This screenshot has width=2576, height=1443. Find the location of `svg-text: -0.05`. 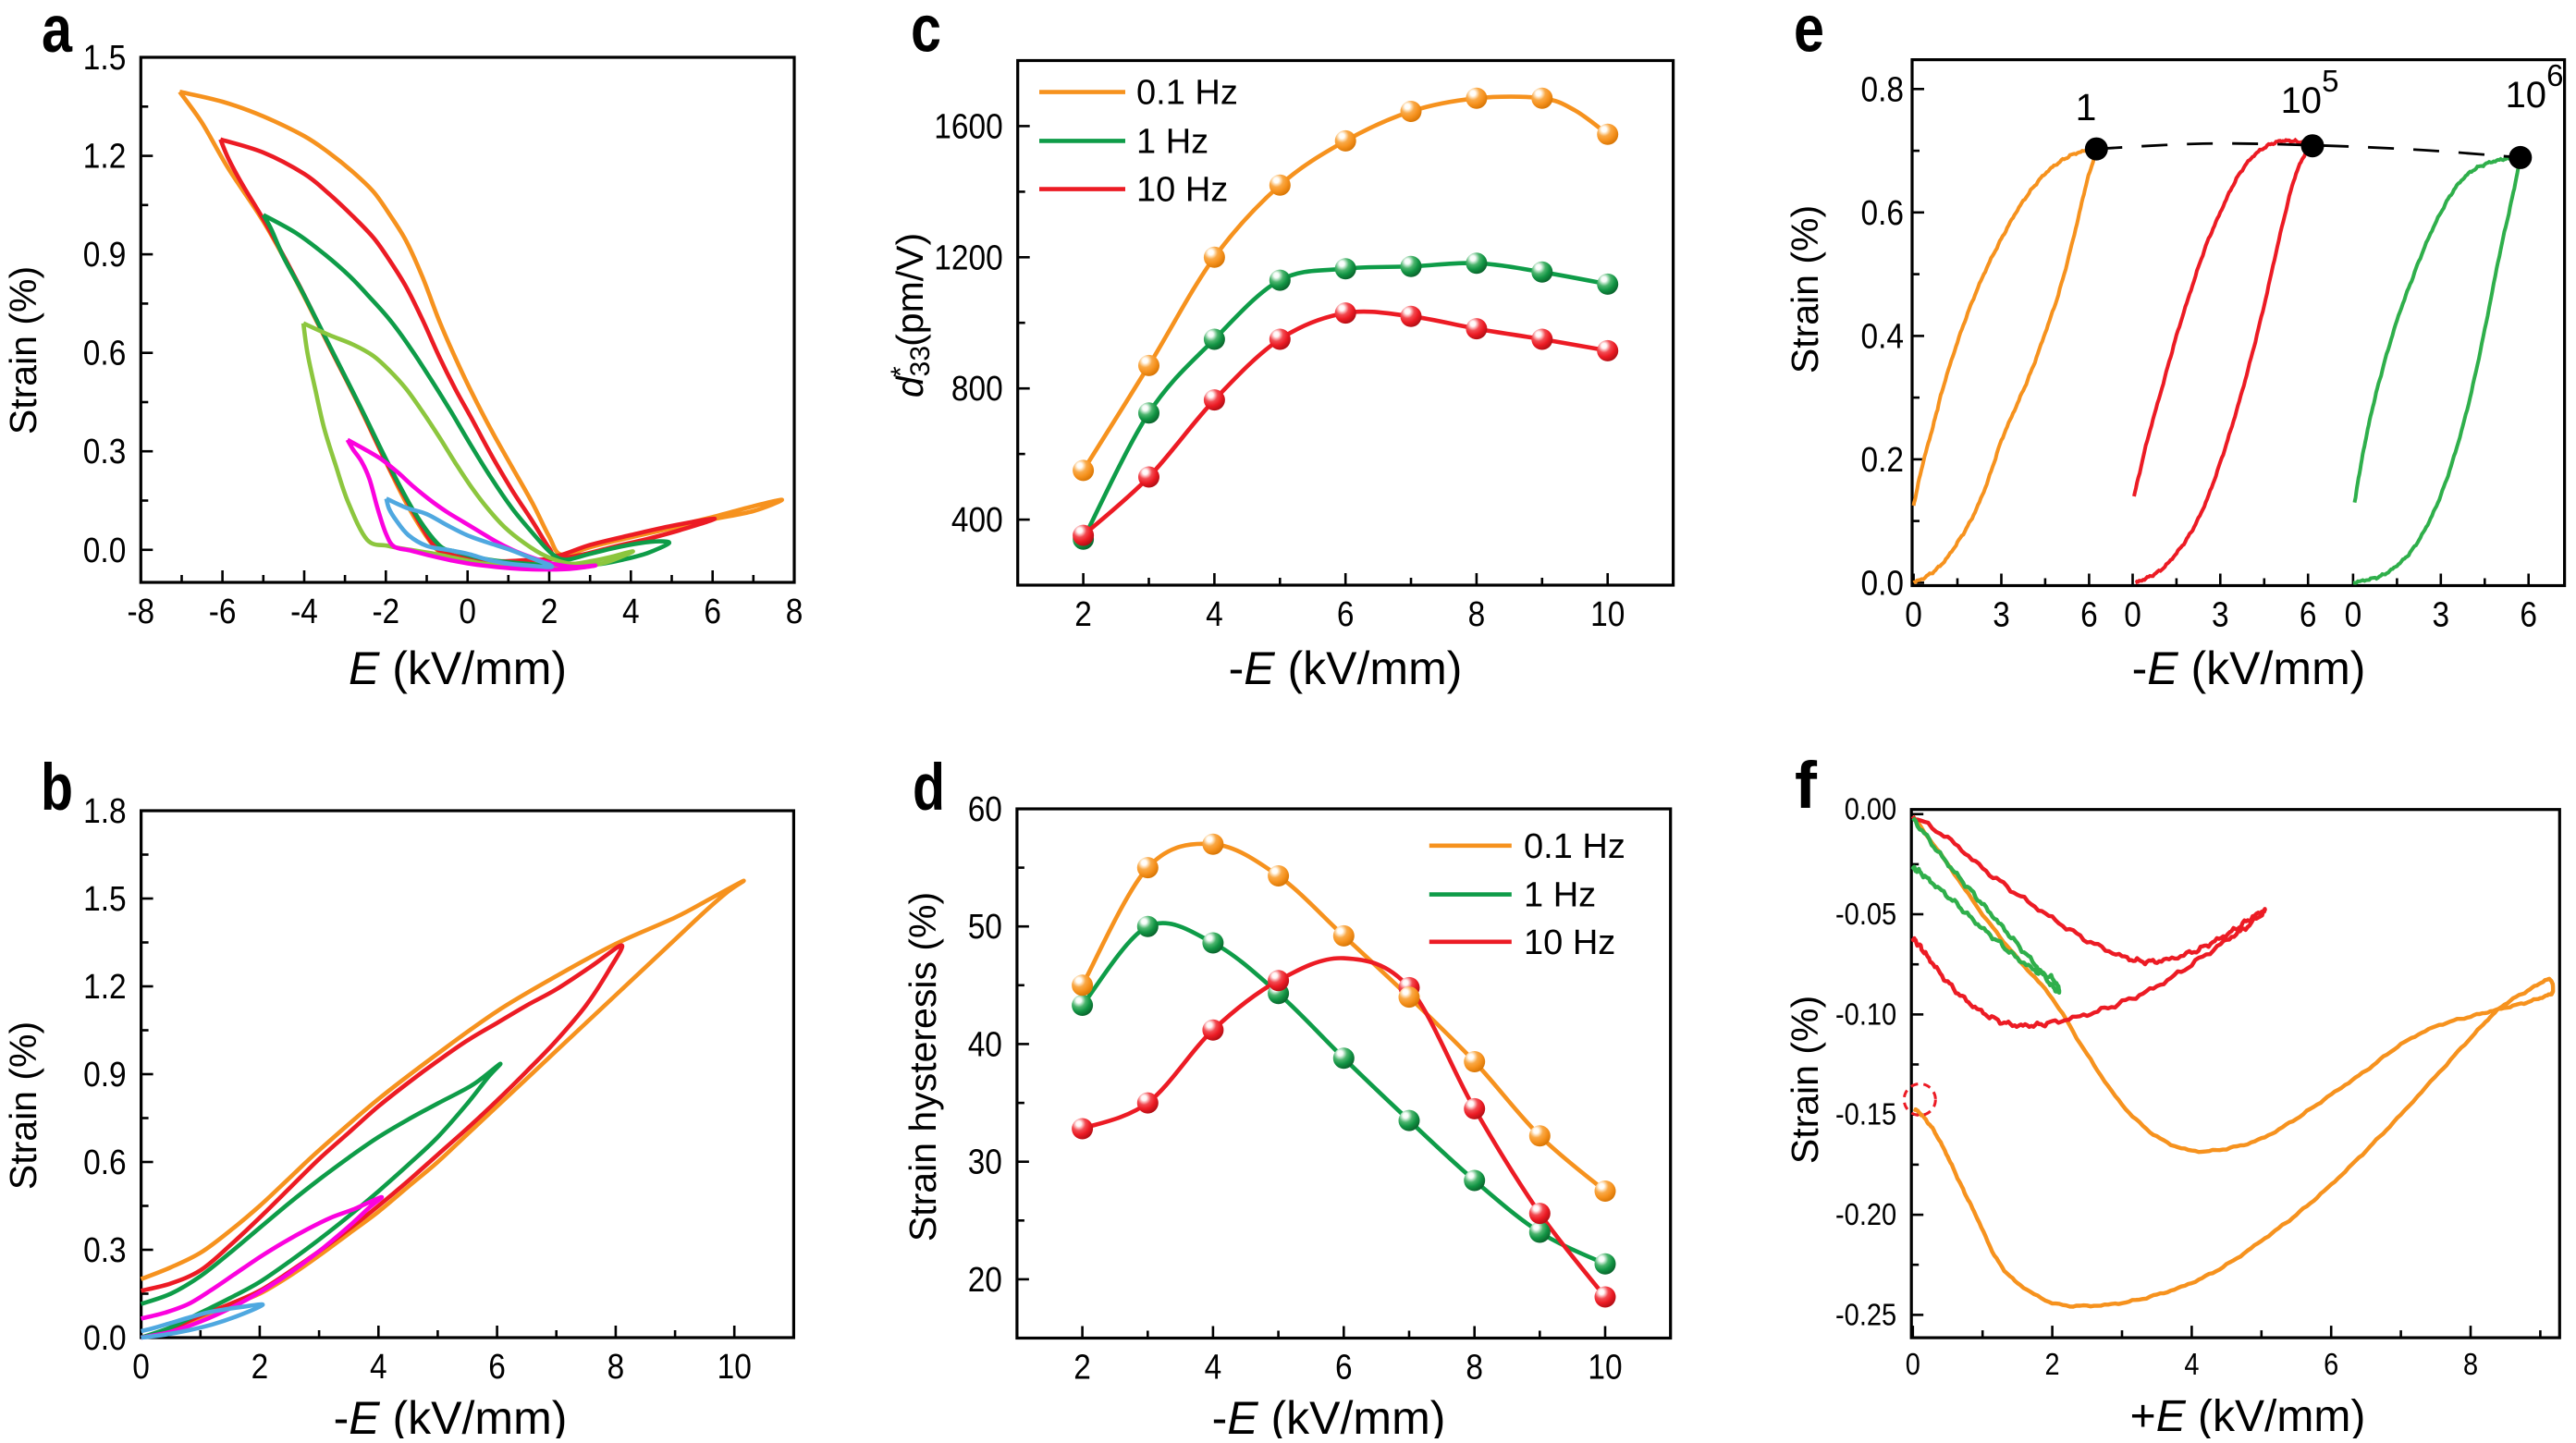

svg-text: -0.05 is located at coordinates (1866, 914).